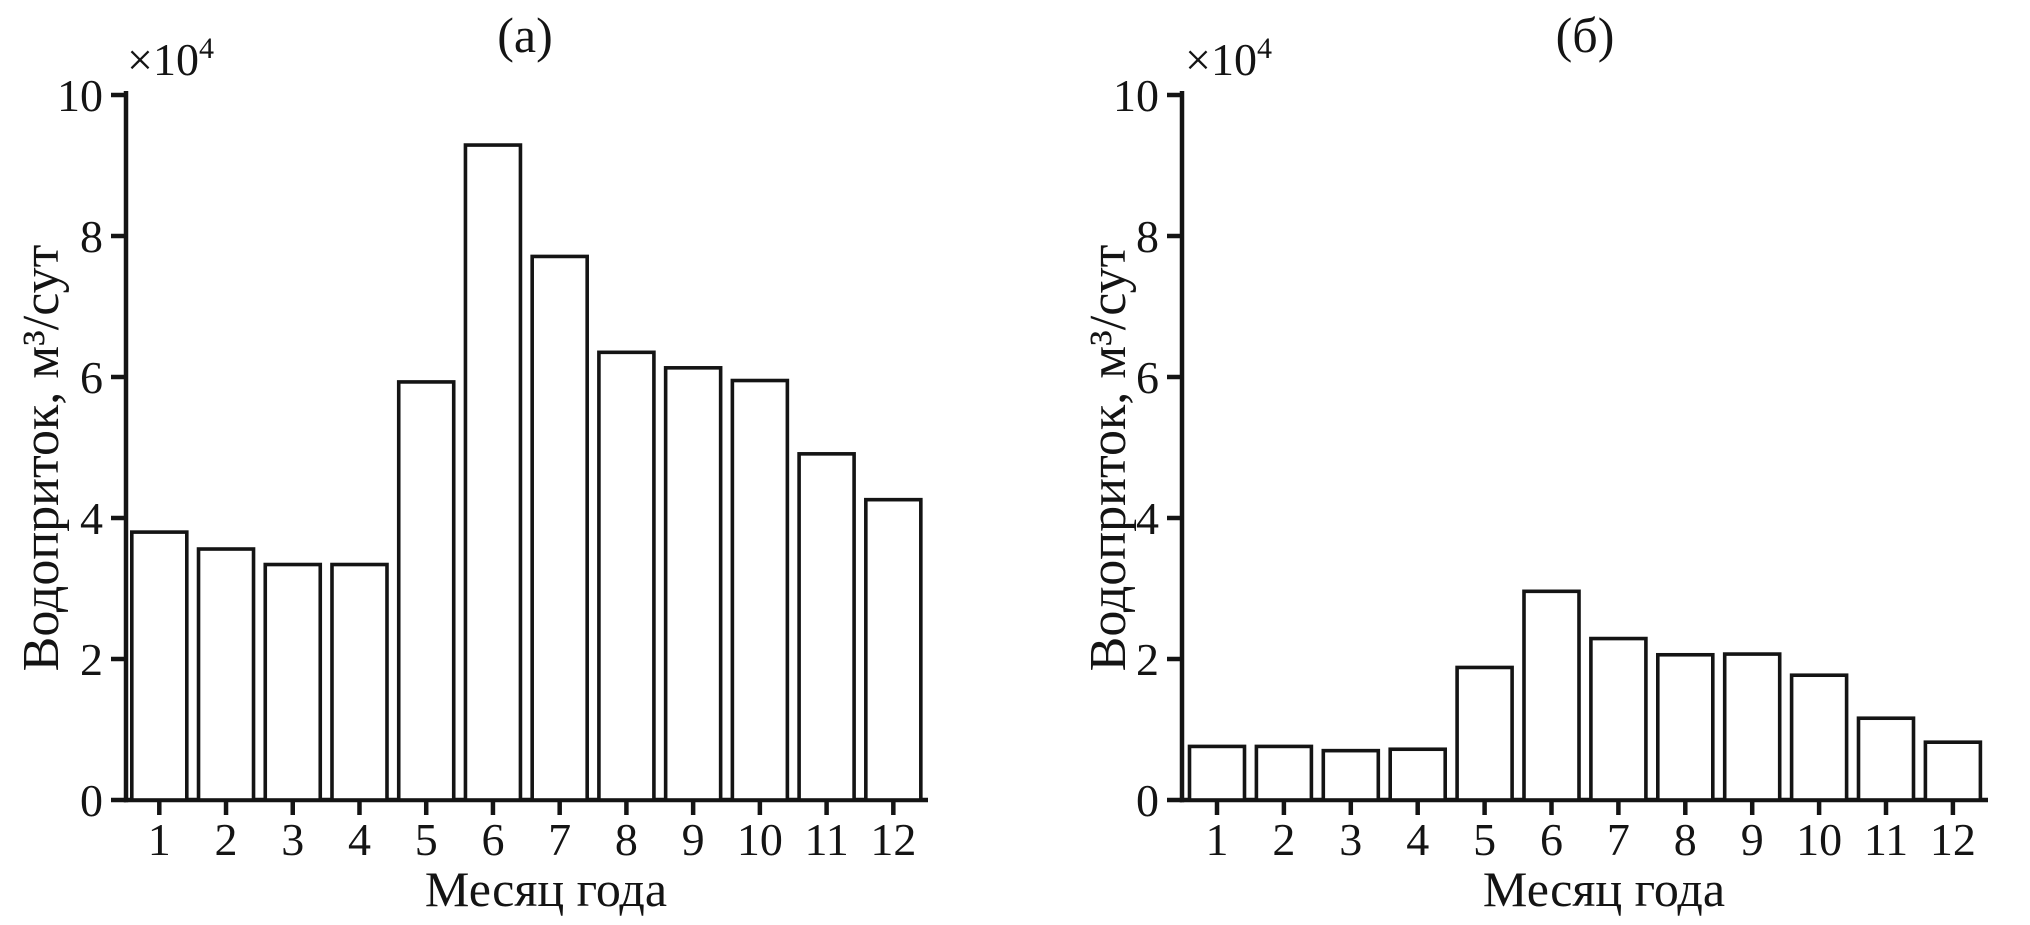  Describe the element at coordinates (893, 839) in the screenshot. I see `x-tick-label-a: 12` at that location.